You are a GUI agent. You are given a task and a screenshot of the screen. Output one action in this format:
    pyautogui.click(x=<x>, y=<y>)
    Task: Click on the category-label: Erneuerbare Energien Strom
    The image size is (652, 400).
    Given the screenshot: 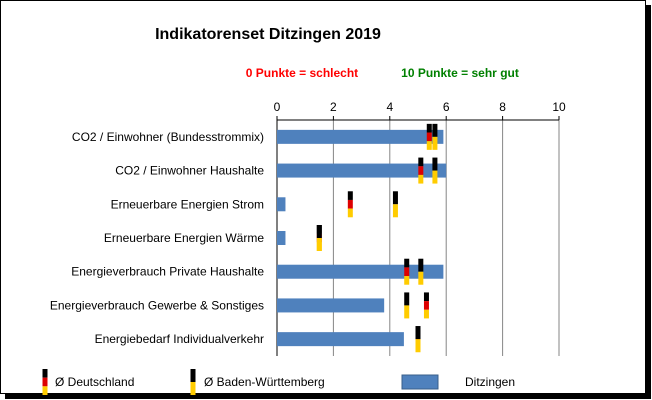 What is the action you would take?
    pyautogui.click(x=187, y=204)
    